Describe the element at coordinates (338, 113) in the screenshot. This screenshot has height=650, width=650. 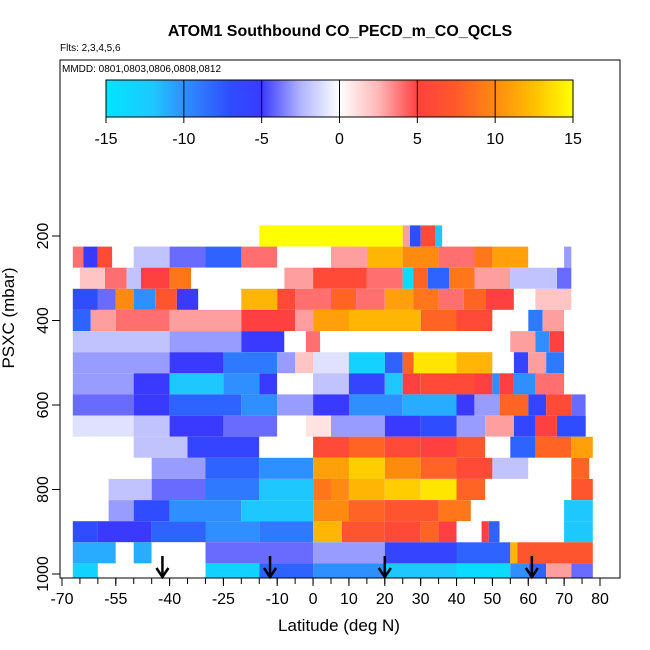
I see `colorbar: -15 -10 -5 0 5 10 15` at that location.